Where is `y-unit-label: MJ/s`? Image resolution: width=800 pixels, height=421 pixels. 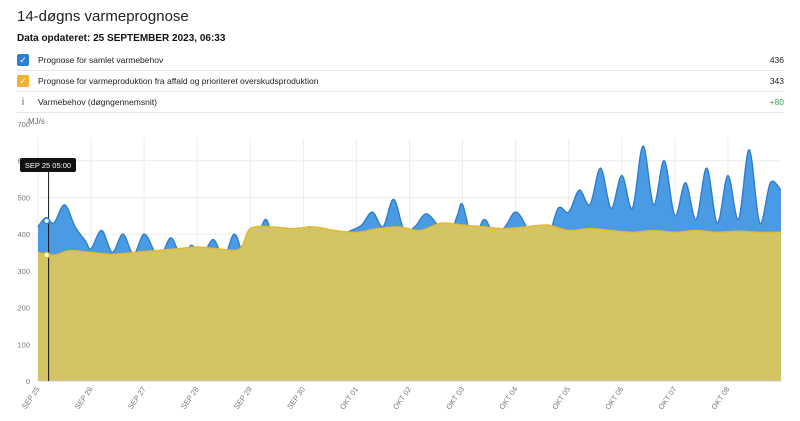
y-unit-label: MJ/s is located at coordinates (36, 121).